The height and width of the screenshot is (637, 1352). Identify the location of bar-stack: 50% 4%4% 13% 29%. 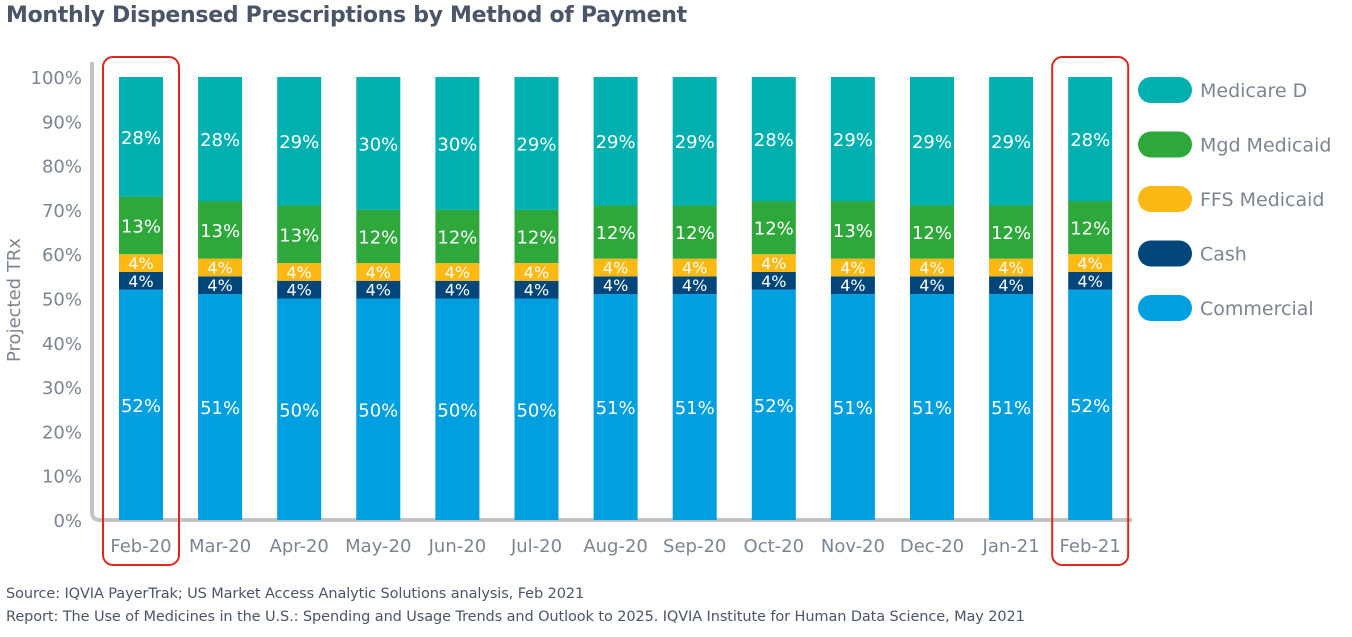
(299, 298).